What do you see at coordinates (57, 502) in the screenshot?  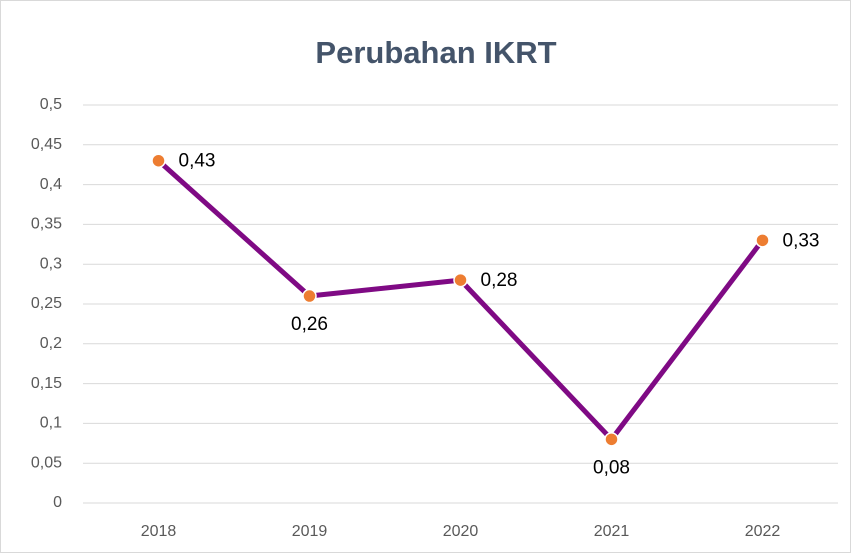 I see `y-tick-label: 0` at bounding box center [57, 502].